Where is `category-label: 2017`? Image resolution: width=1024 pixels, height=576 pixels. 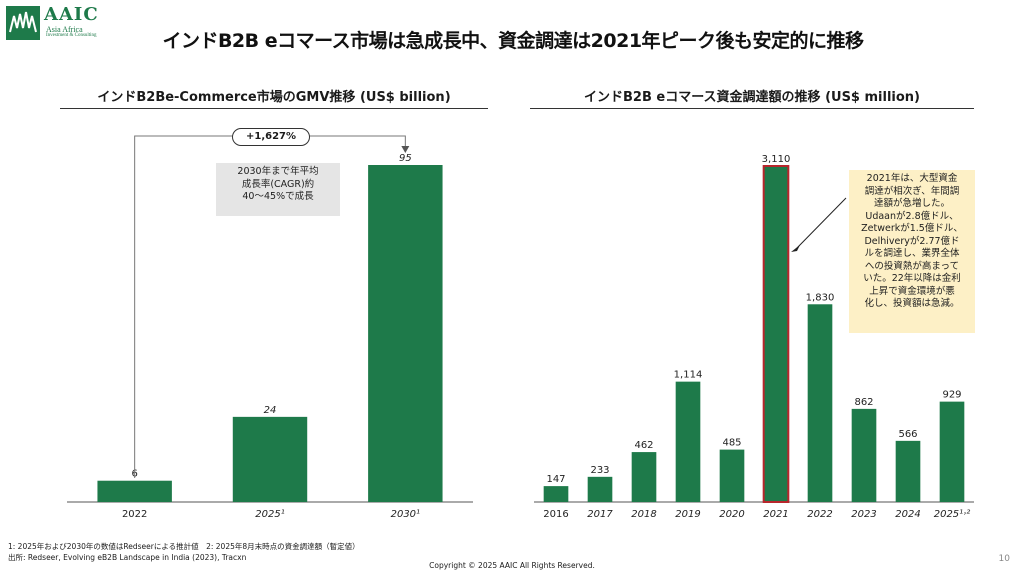
category-label: 2017 is located at coordinates (600, 514).